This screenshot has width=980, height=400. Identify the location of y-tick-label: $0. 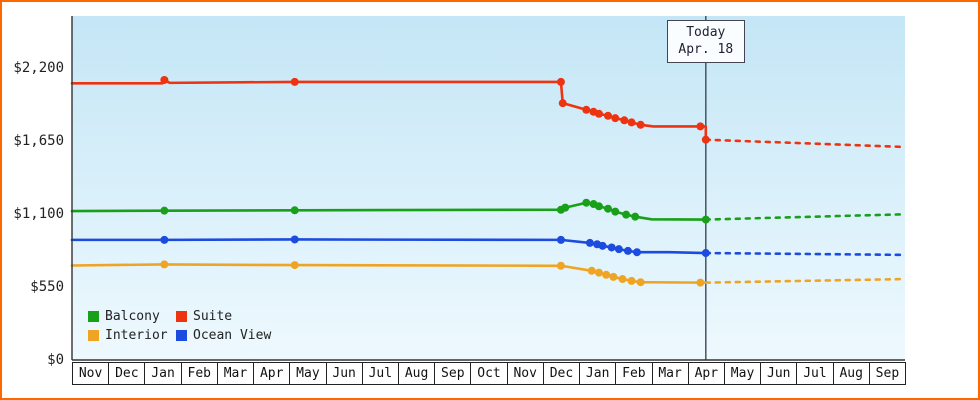
(55, 360).